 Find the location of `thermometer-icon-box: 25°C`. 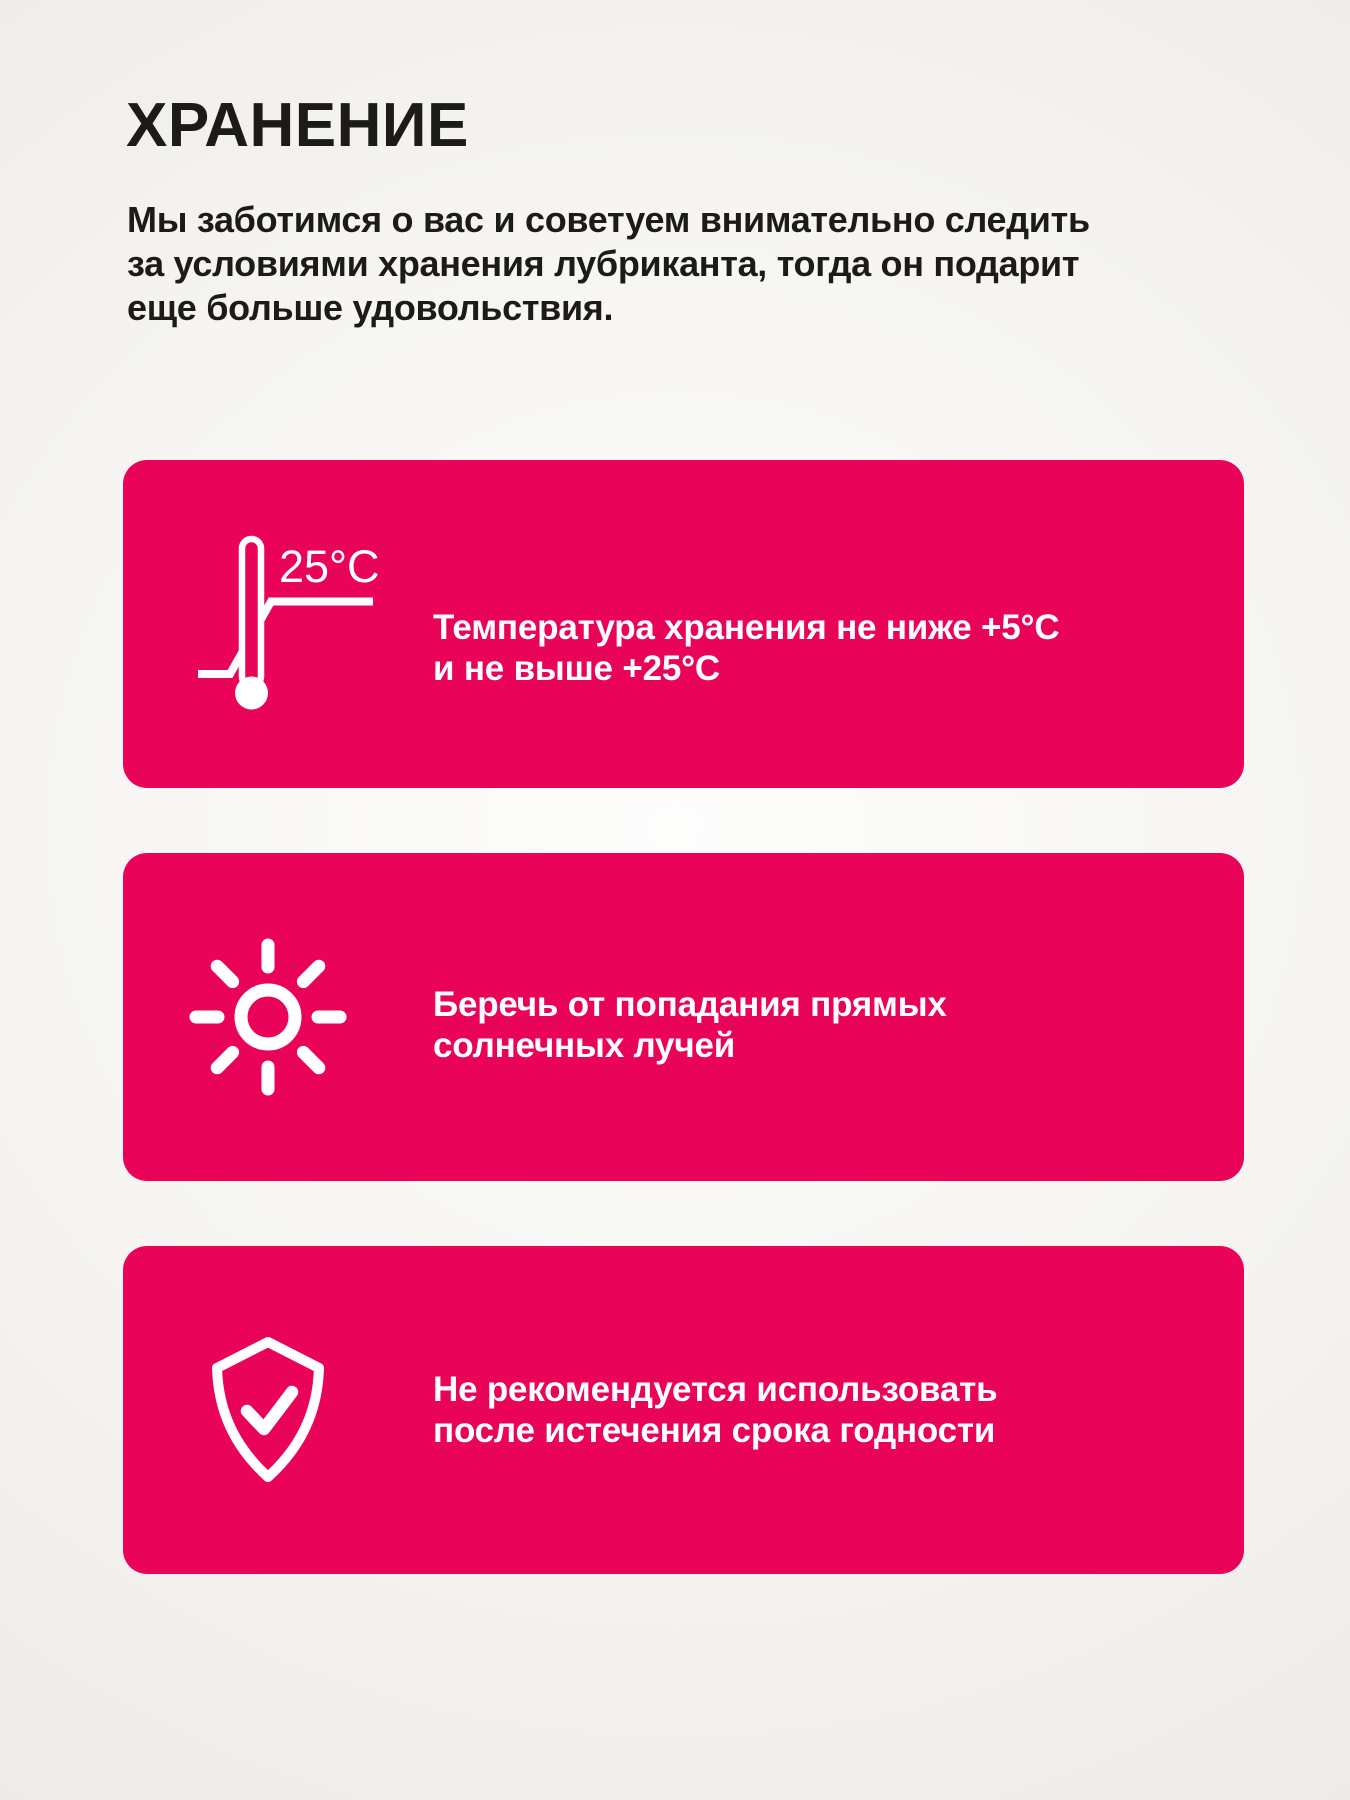

thermometer-icon-box: 25°C is located at coordinates (271, 624).